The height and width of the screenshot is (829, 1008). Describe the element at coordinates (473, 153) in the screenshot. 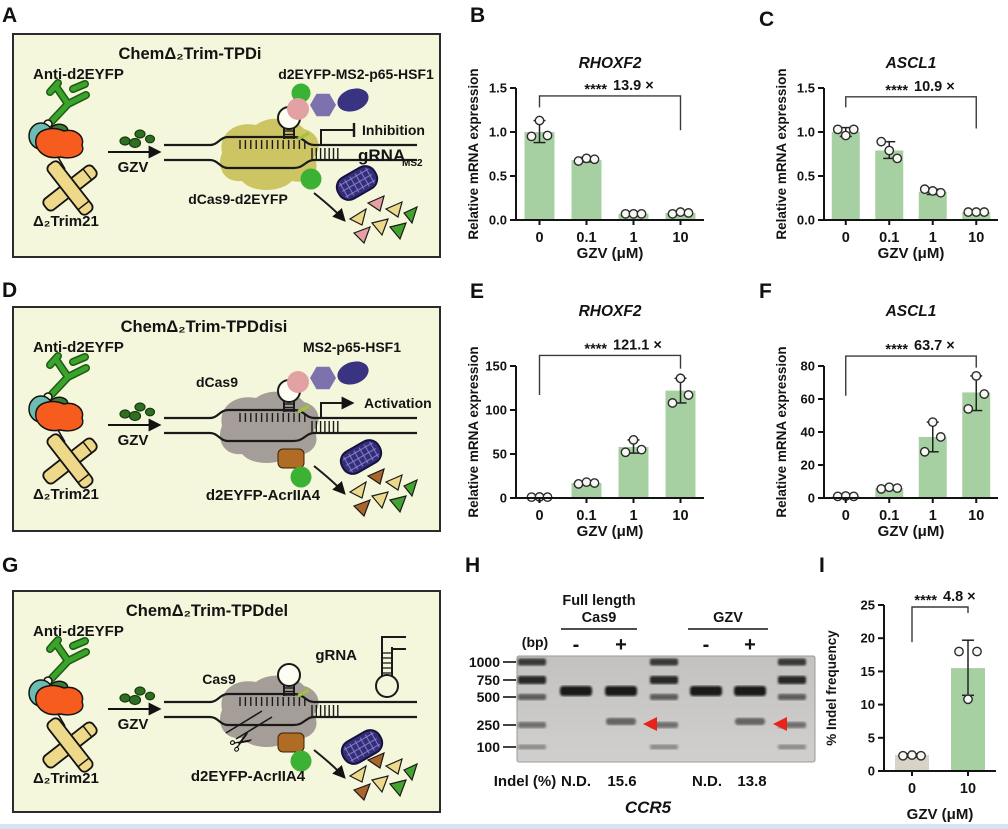

I see `y-axis-label: Relative mRNA expression` at that location.